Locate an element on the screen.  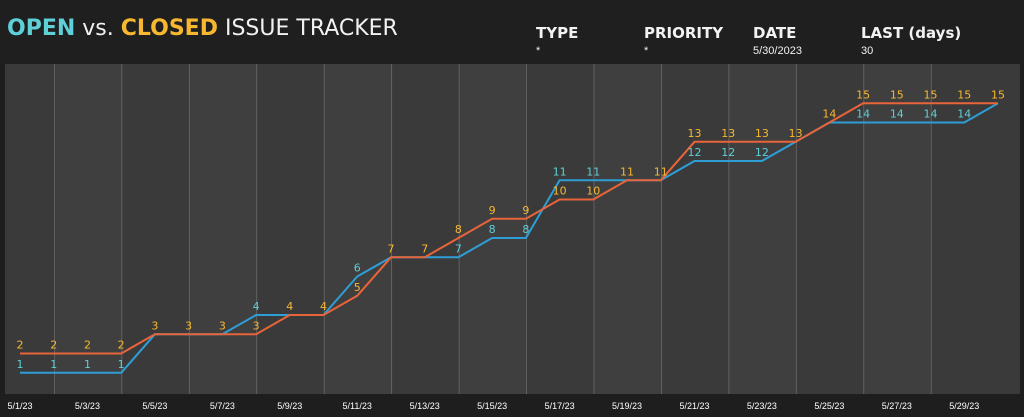
open-data-label: 6 is located at coordinates (357, 268).